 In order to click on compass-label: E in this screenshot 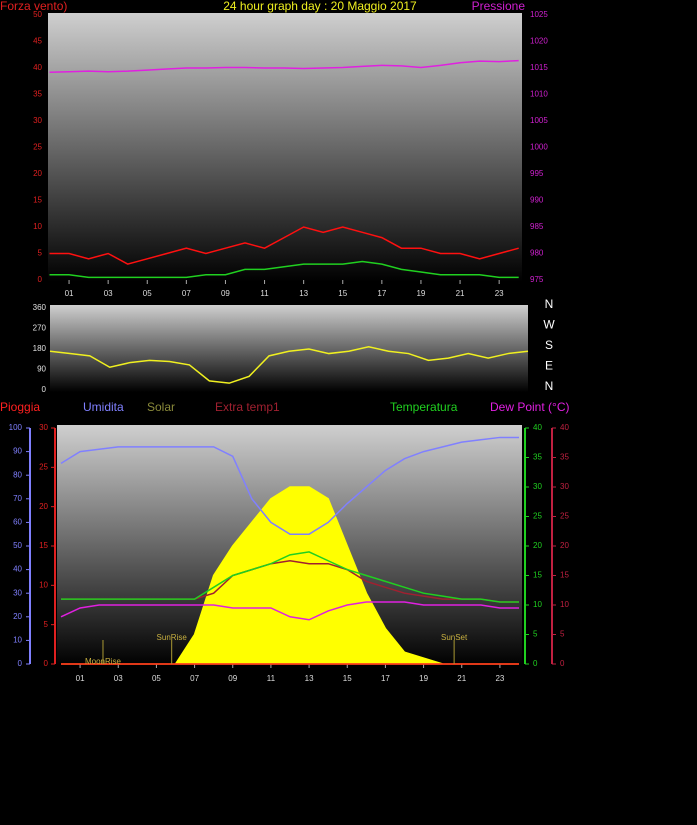, I will do `click(549, 366)`.